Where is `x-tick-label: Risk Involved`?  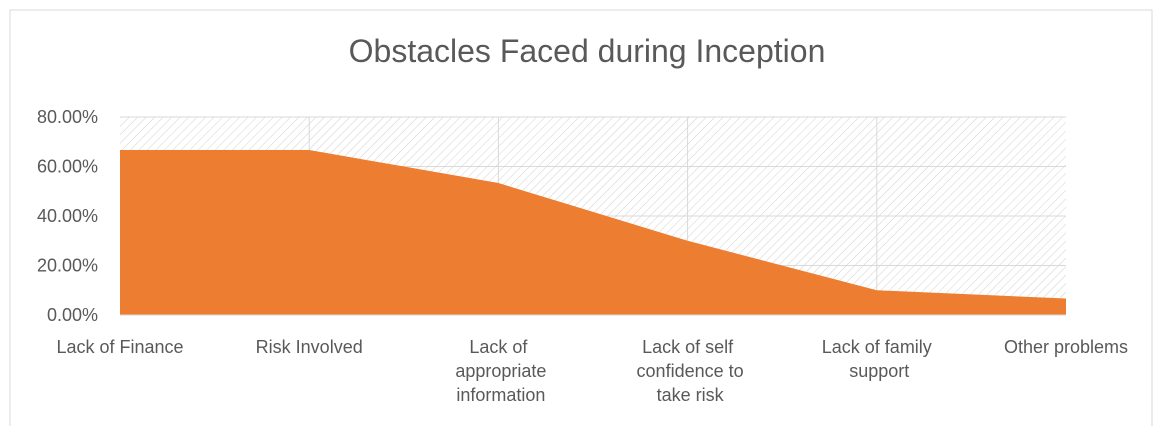 x-tick-label: Risk Involved is located at coordinates (309, 347).